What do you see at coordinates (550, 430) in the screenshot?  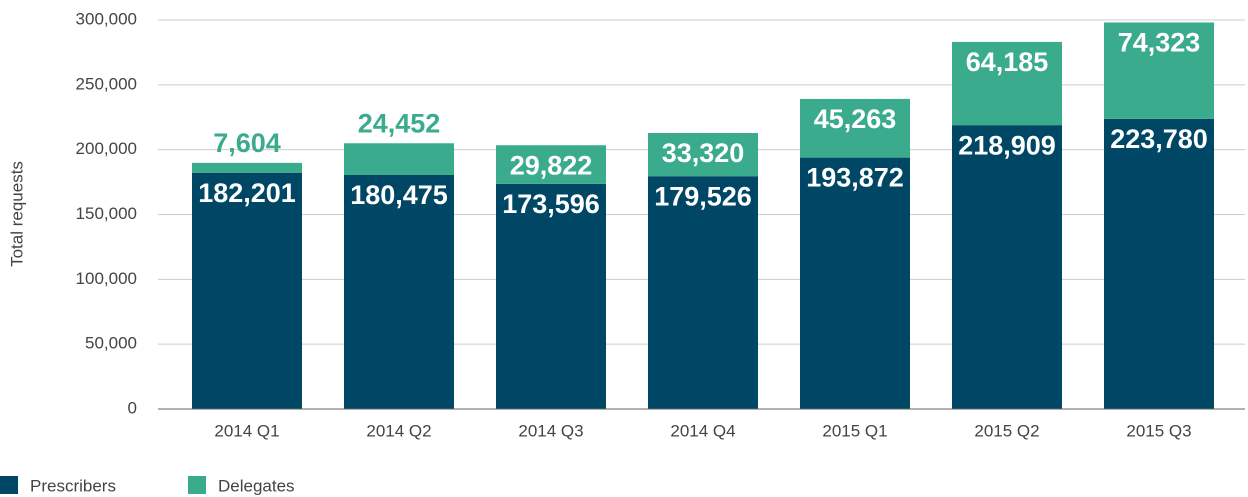 I see `x-tick-label: 2014 Q3` at bounding box center [550, 430].